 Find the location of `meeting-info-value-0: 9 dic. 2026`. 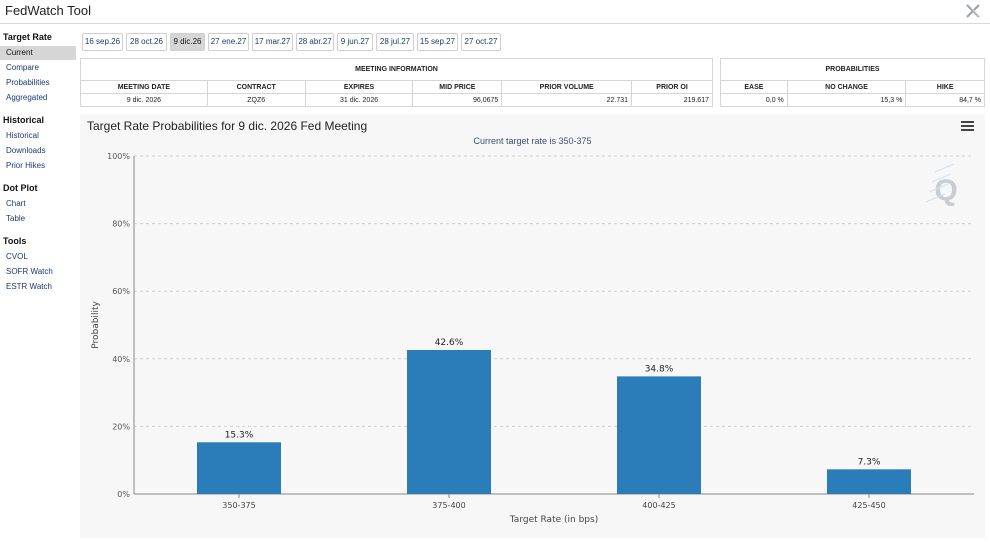

meeting-info-value-0: 9 dic. 2026 is located at coordinates (144, 100).